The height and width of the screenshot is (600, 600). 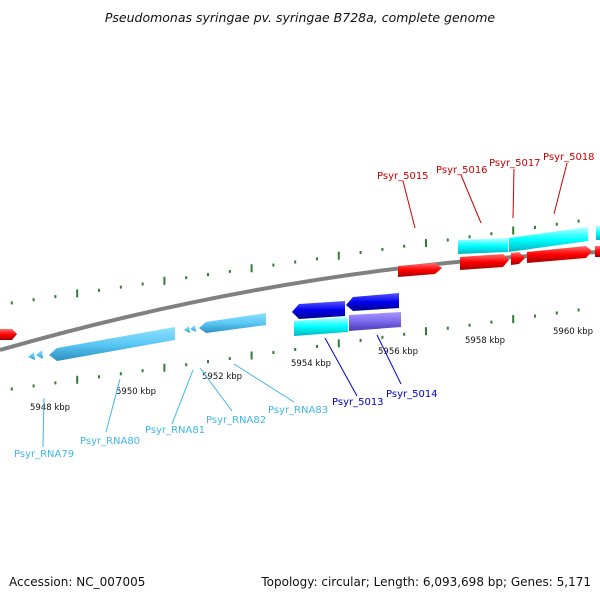 What do you see at coordinates (321, 326) in the screenshot?
I see `reverse-cds-feature` at bounding box center [321, 326].